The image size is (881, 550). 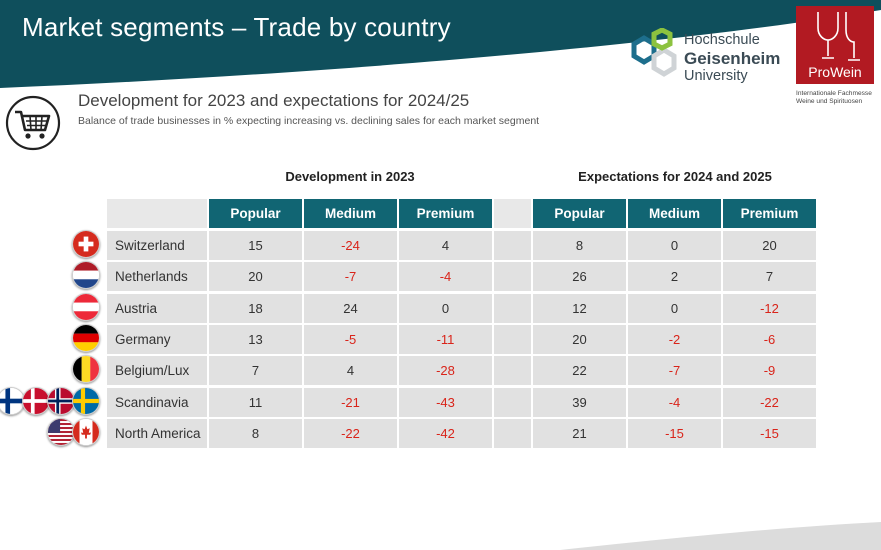 What do you see at coordinates (674, 277) in the screenshot?
I see `value-cell: 2` at bounding box center [674, 277].